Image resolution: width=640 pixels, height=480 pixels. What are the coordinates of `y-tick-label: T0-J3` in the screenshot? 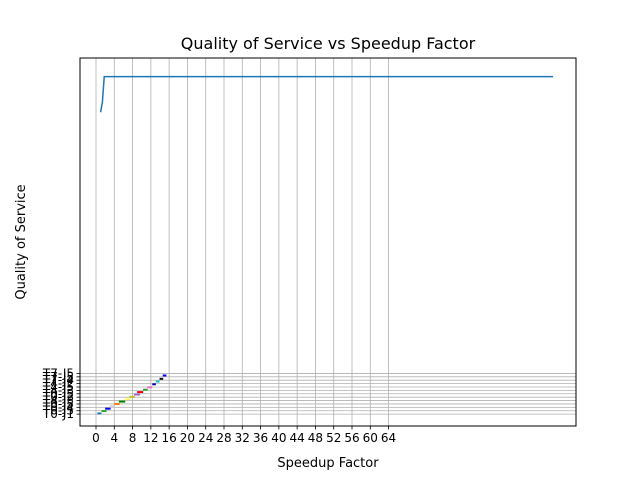 It's located at (58, 397).